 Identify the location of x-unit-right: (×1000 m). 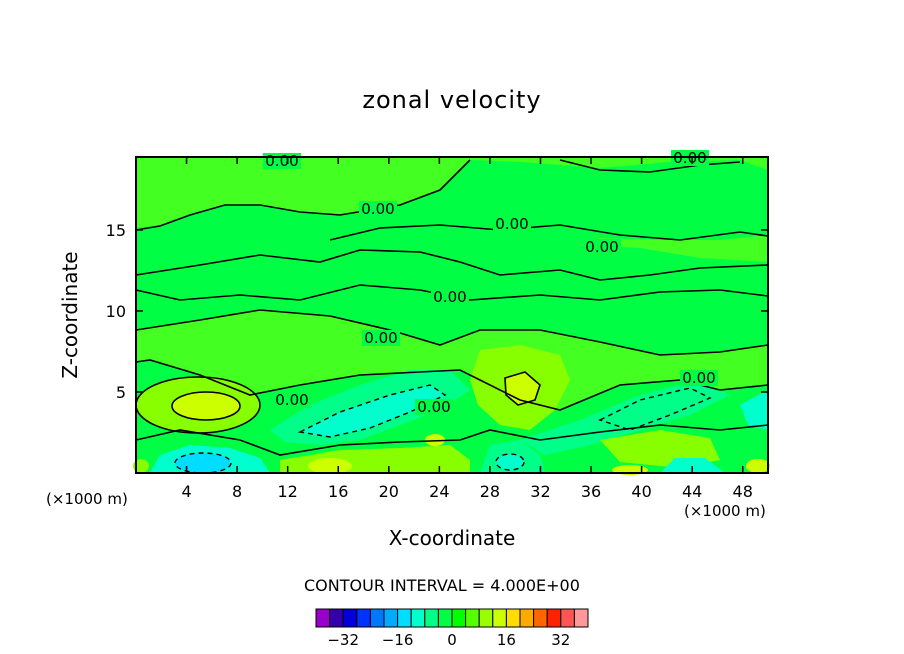
(725, 511).